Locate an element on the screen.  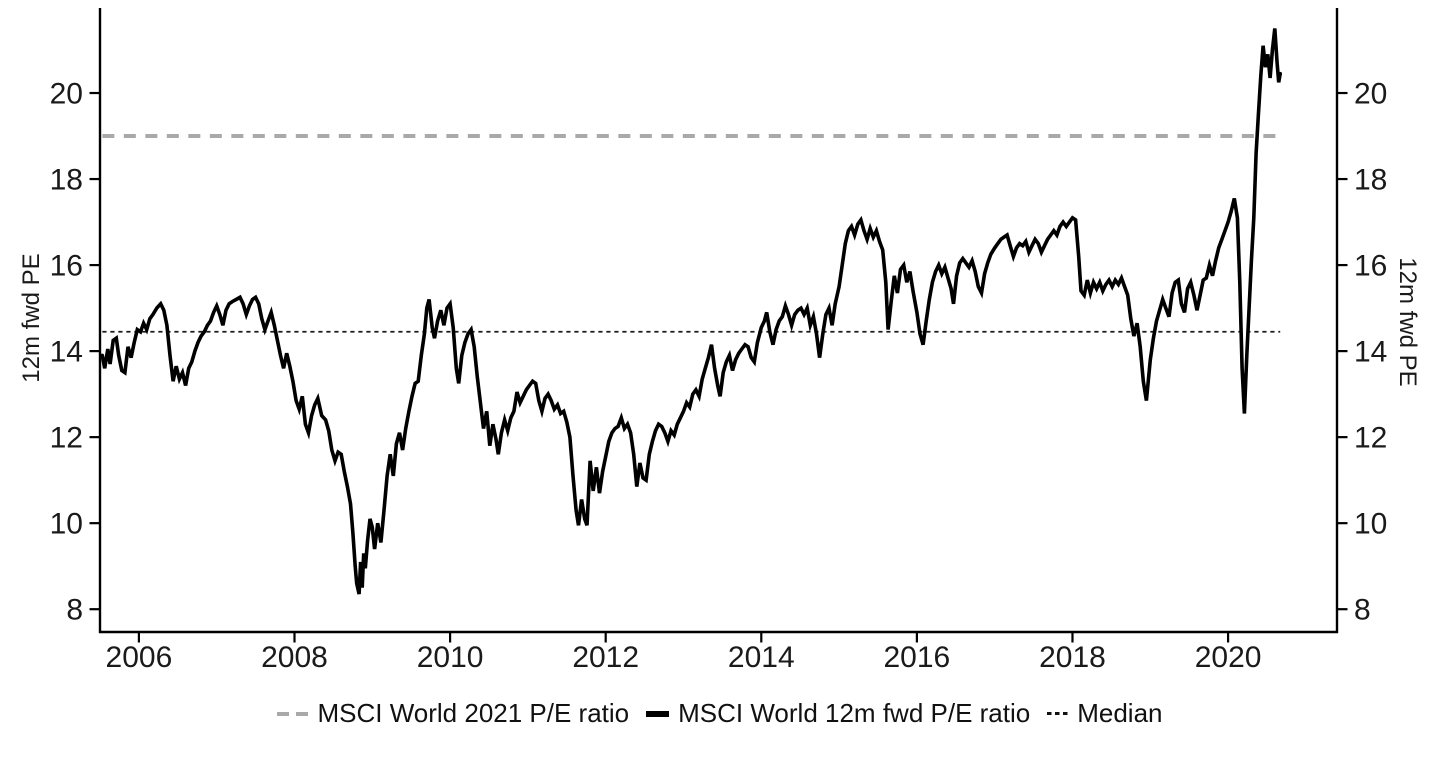
y-left-tick-label-12: 12 is located at coordinates (66, 438).